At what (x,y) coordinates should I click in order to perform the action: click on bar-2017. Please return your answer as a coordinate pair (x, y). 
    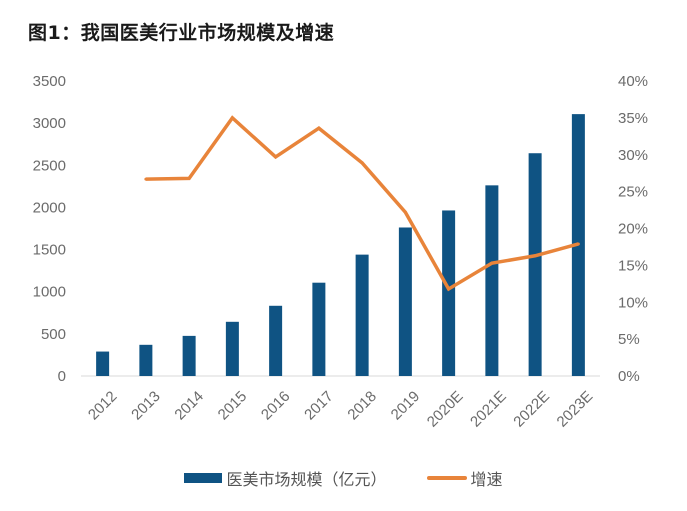
    Looking at the image, I should click on (319, 329).